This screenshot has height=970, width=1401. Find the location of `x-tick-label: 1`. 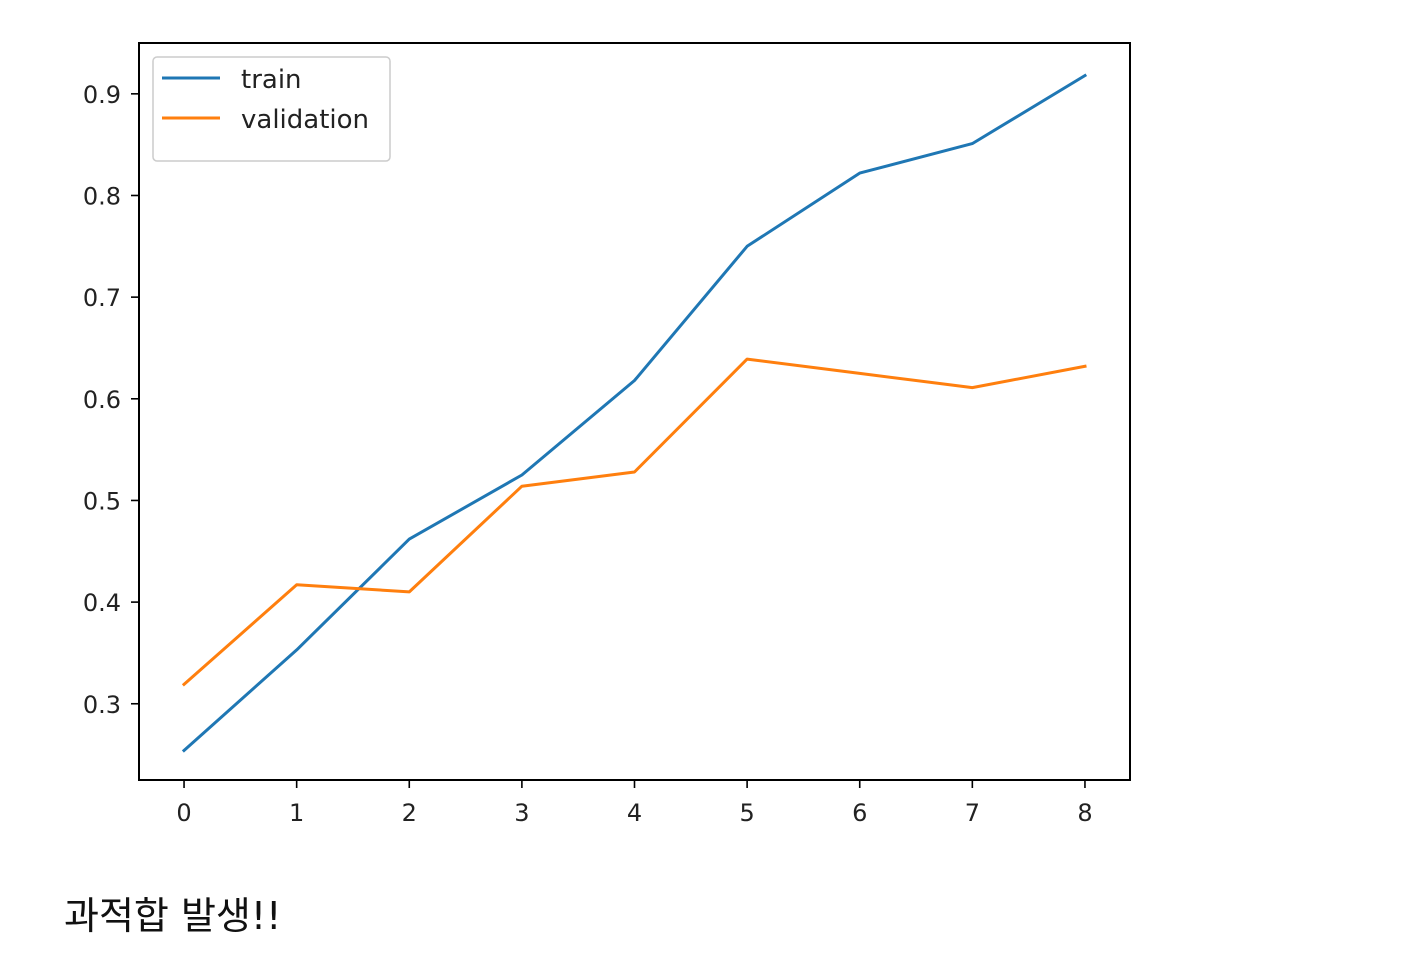

x-tick-label: 1 is located at coordinates (296, 813).